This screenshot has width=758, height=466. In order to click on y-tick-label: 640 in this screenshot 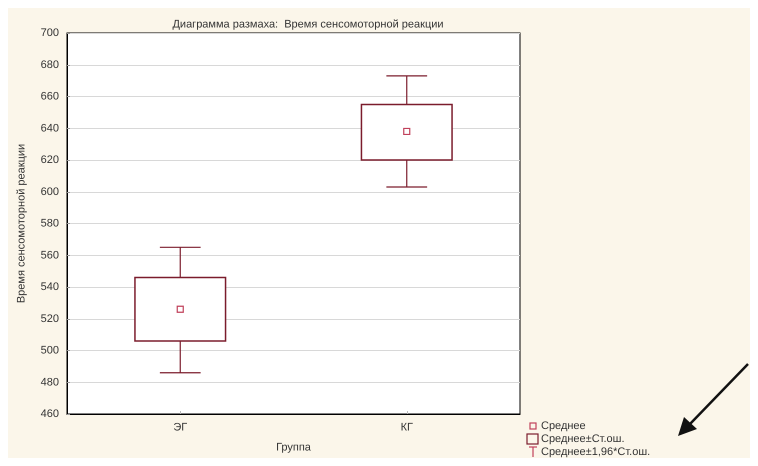, I will do `click(49, 128)`.